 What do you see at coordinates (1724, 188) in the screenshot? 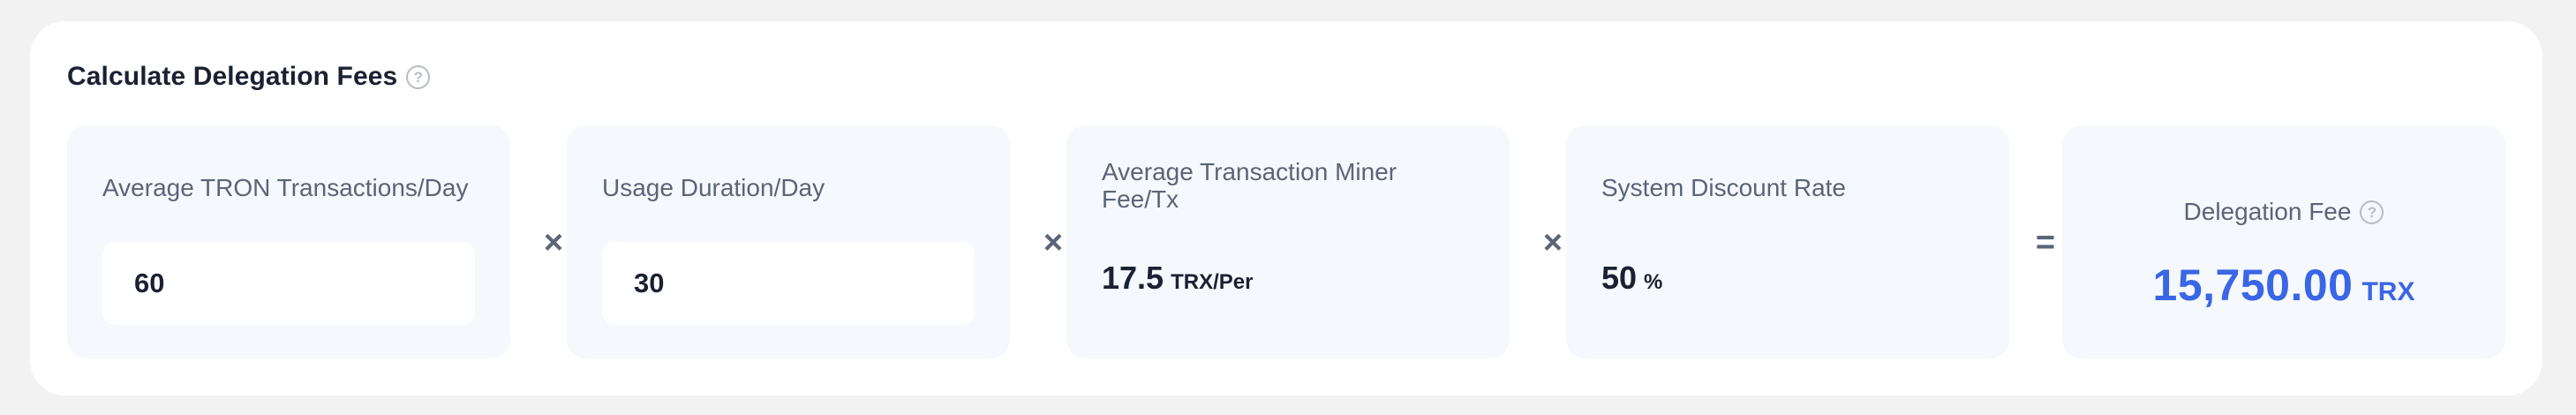
I see `discount-rate-label: System Discount Rate` at bounding box center [1724, 188].